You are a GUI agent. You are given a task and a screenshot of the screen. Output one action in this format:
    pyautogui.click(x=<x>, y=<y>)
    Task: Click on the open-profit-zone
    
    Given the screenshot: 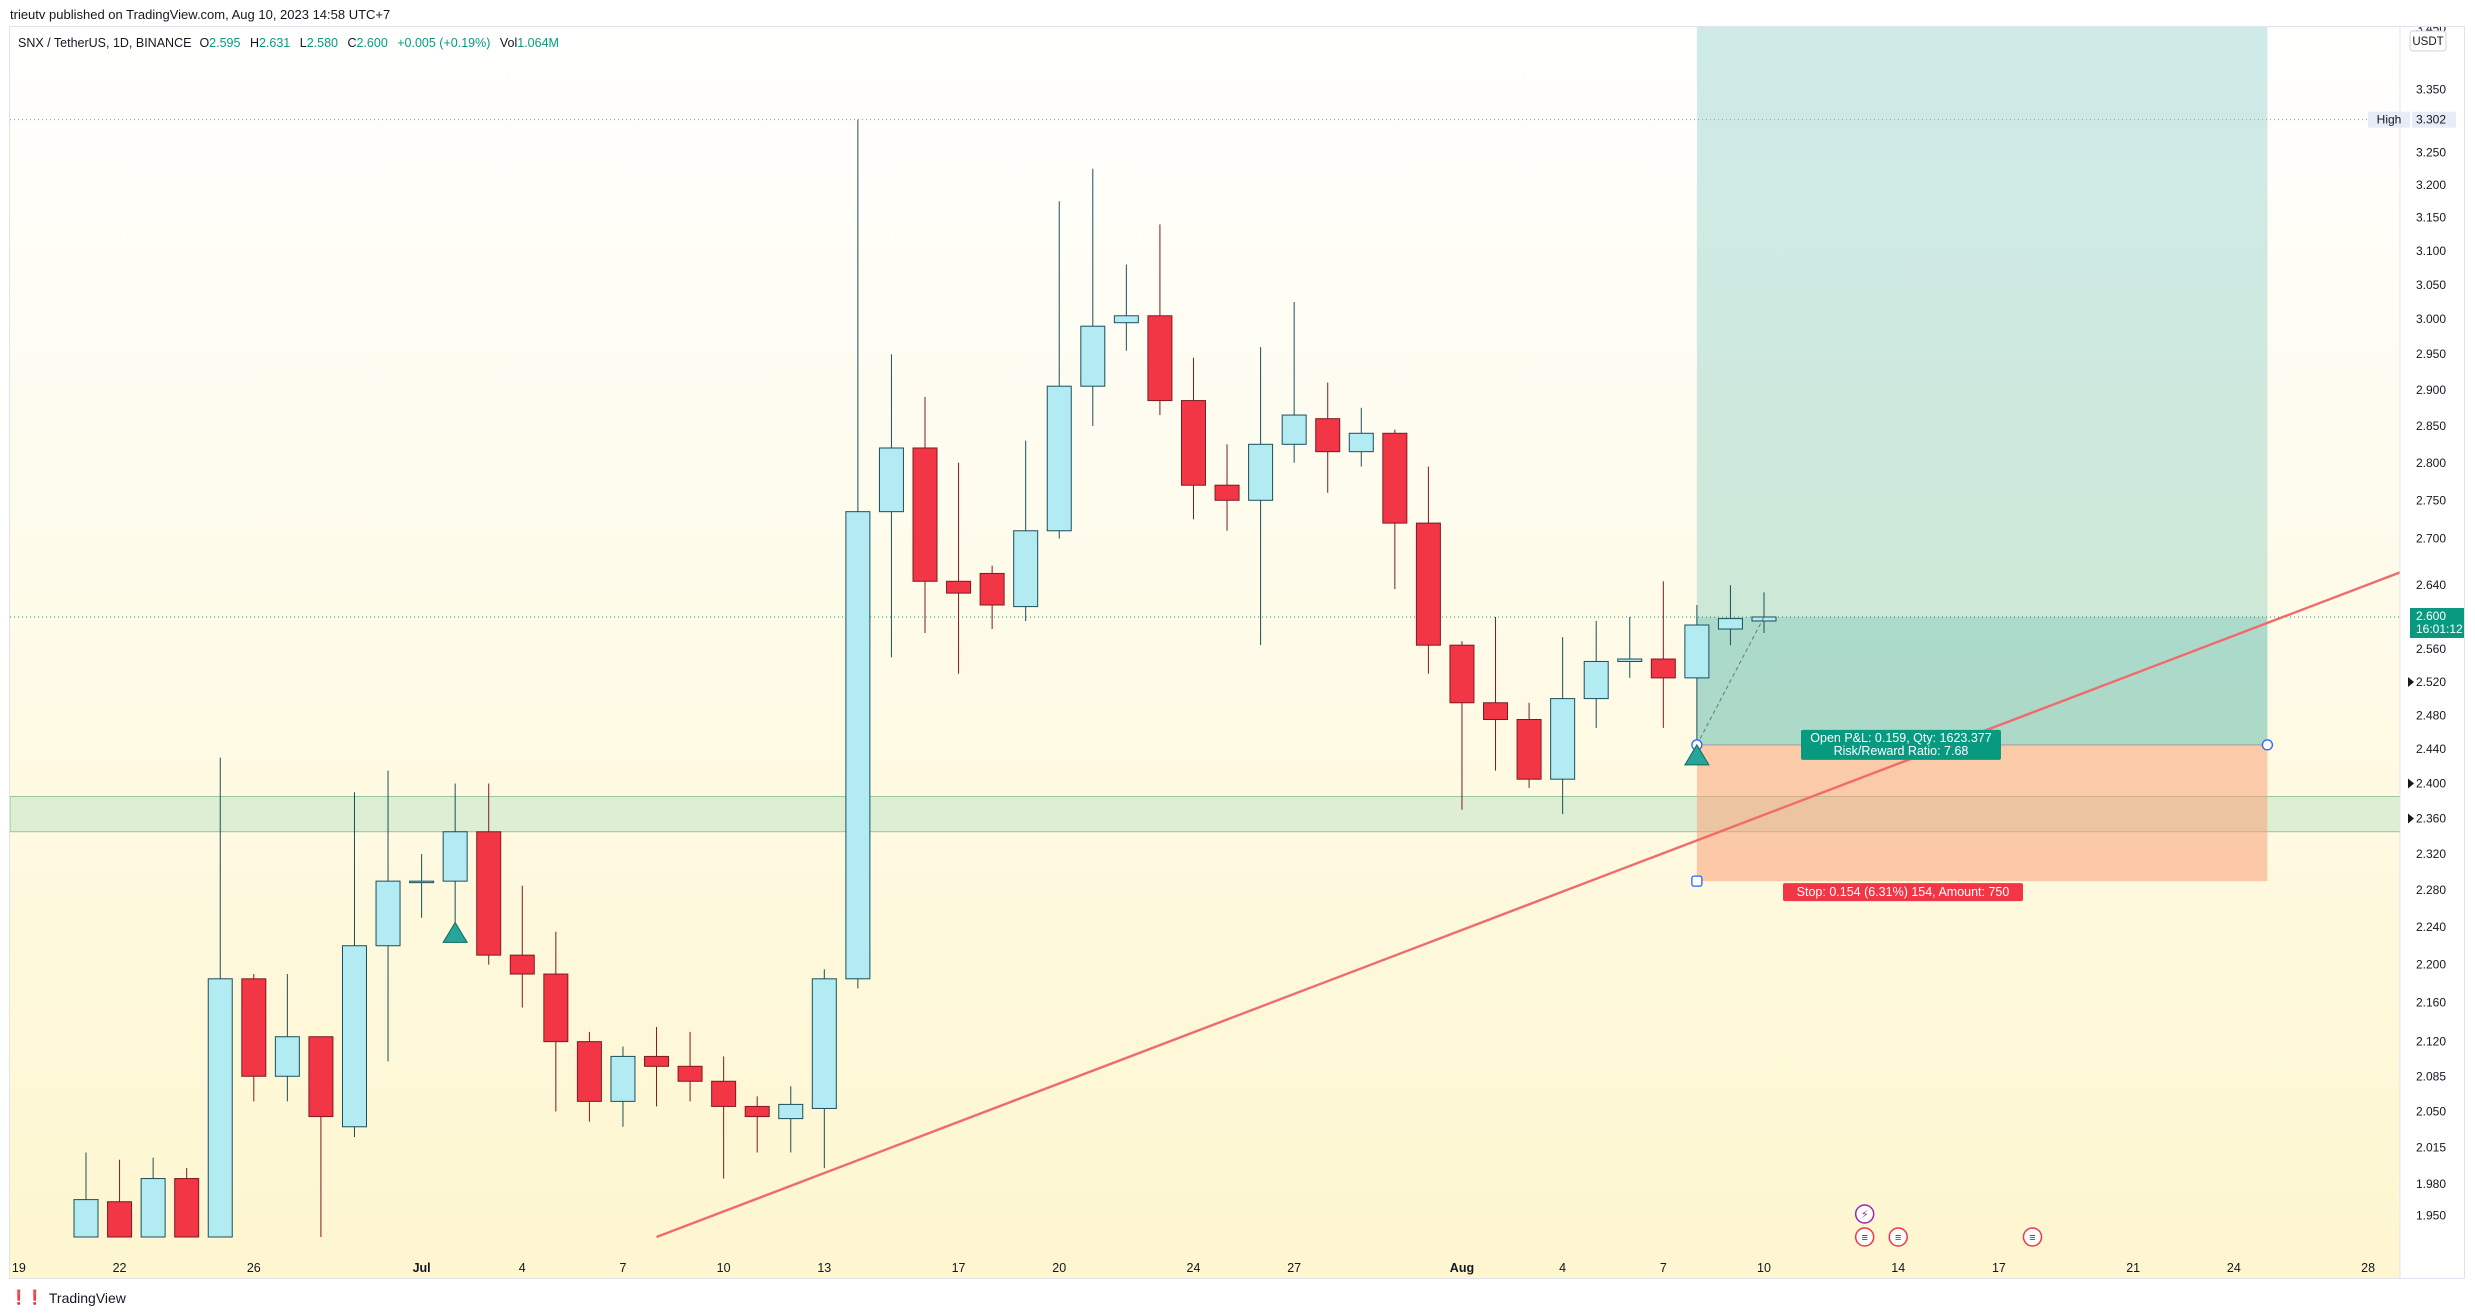 What is the action you would take?
    pyautogui.click(x=1982, y=680)
    